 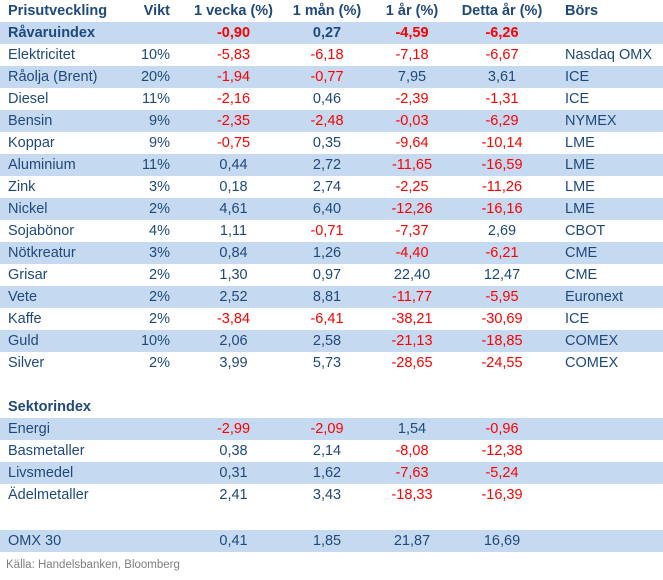 I want to click on header-detta-ar: Detta år (%), so click(x=502, y=11).